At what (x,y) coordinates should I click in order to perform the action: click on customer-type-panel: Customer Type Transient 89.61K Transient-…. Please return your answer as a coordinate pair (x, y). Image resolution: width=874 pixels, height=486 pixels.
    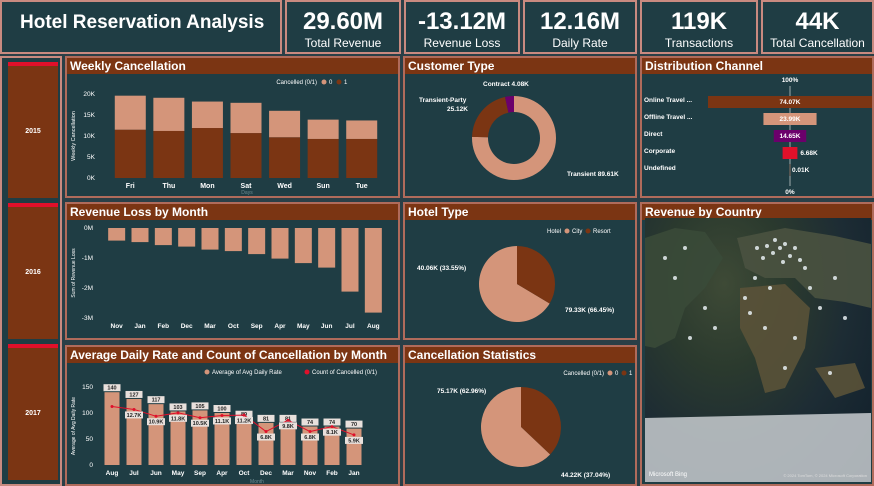
    Looking at the image, I should click on (520, 127).